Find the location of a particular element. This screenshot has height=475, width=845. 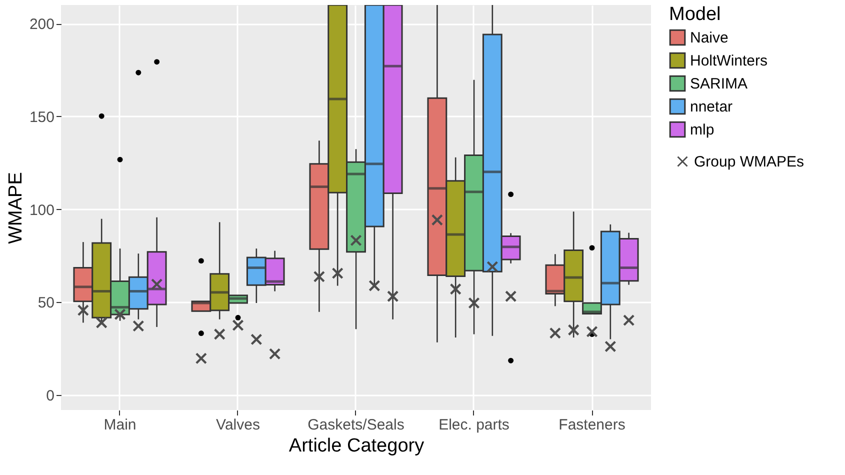

legend-label: Group WMAPEs is located at coordinates (749, 162).